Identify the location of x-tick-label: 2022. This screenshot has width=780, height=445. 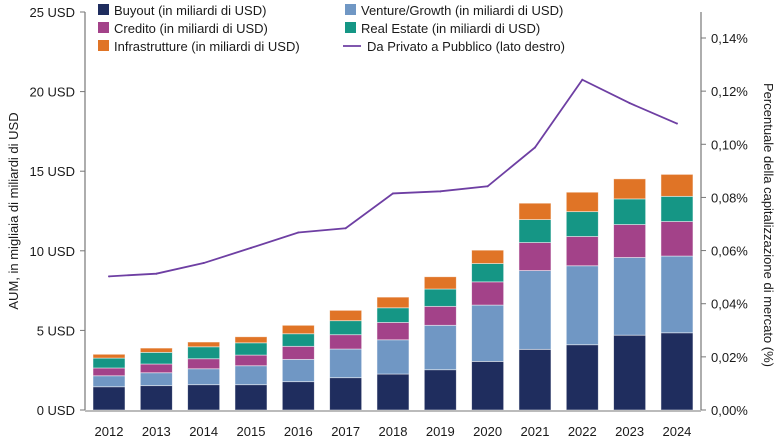
(582, 431).